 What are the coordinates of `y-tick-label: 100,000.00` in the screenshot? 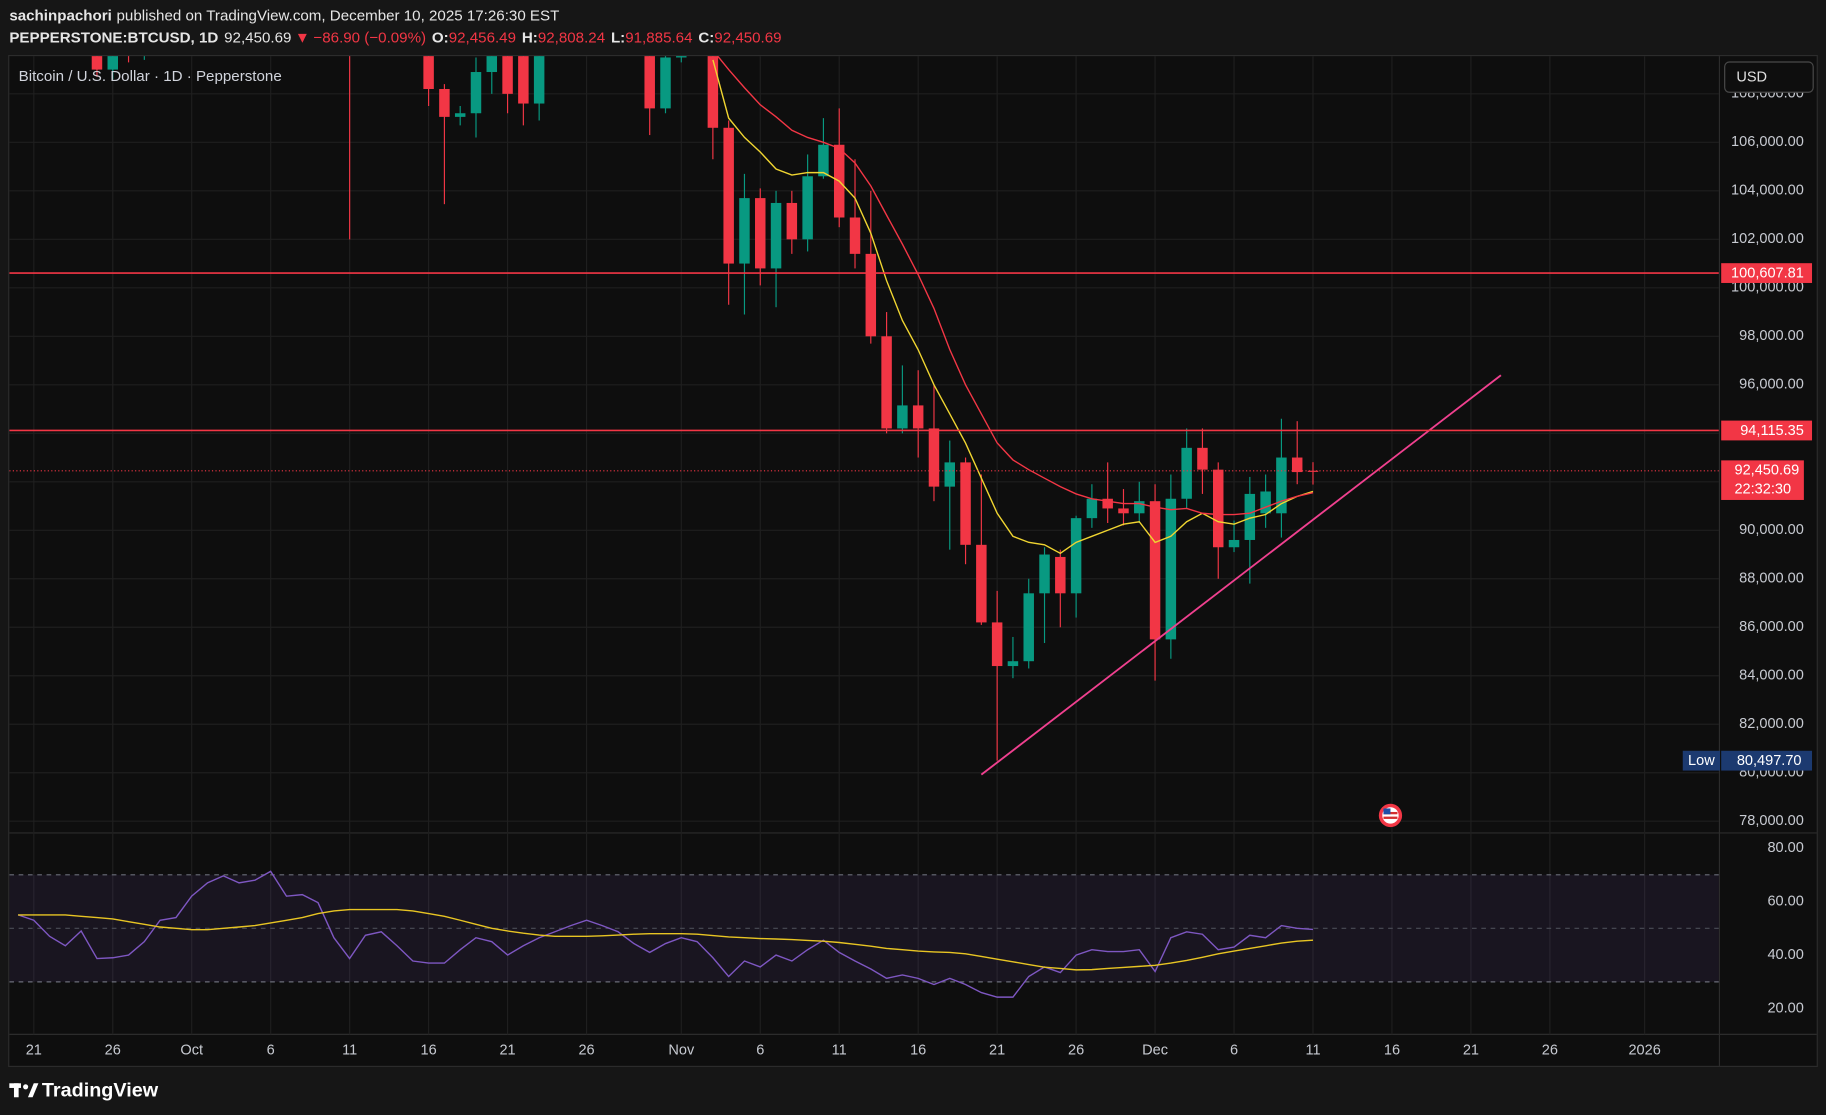 It's located at (1767, 288).